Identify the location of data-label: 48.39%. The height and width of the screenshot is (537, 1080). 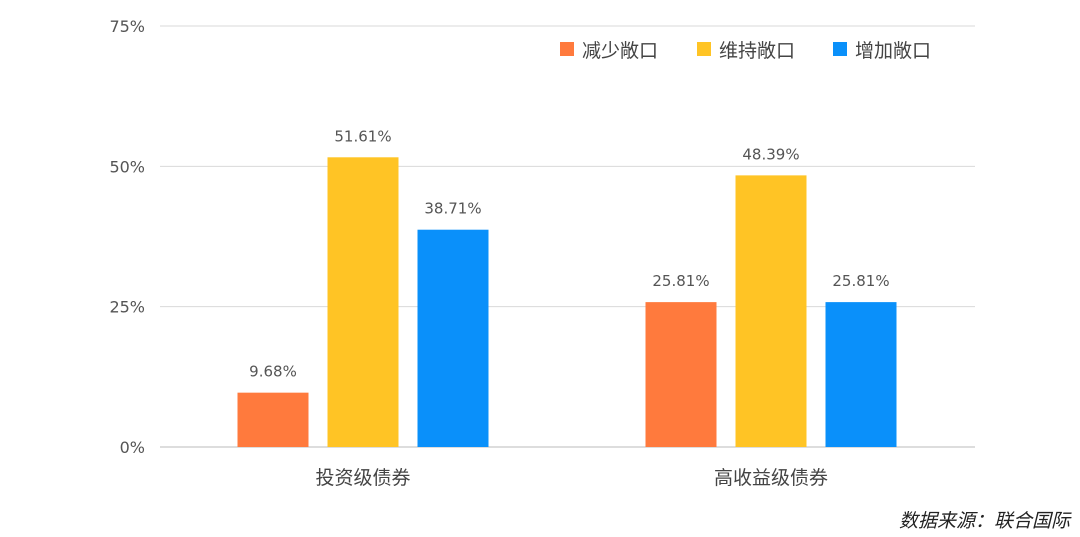
(770, 154).